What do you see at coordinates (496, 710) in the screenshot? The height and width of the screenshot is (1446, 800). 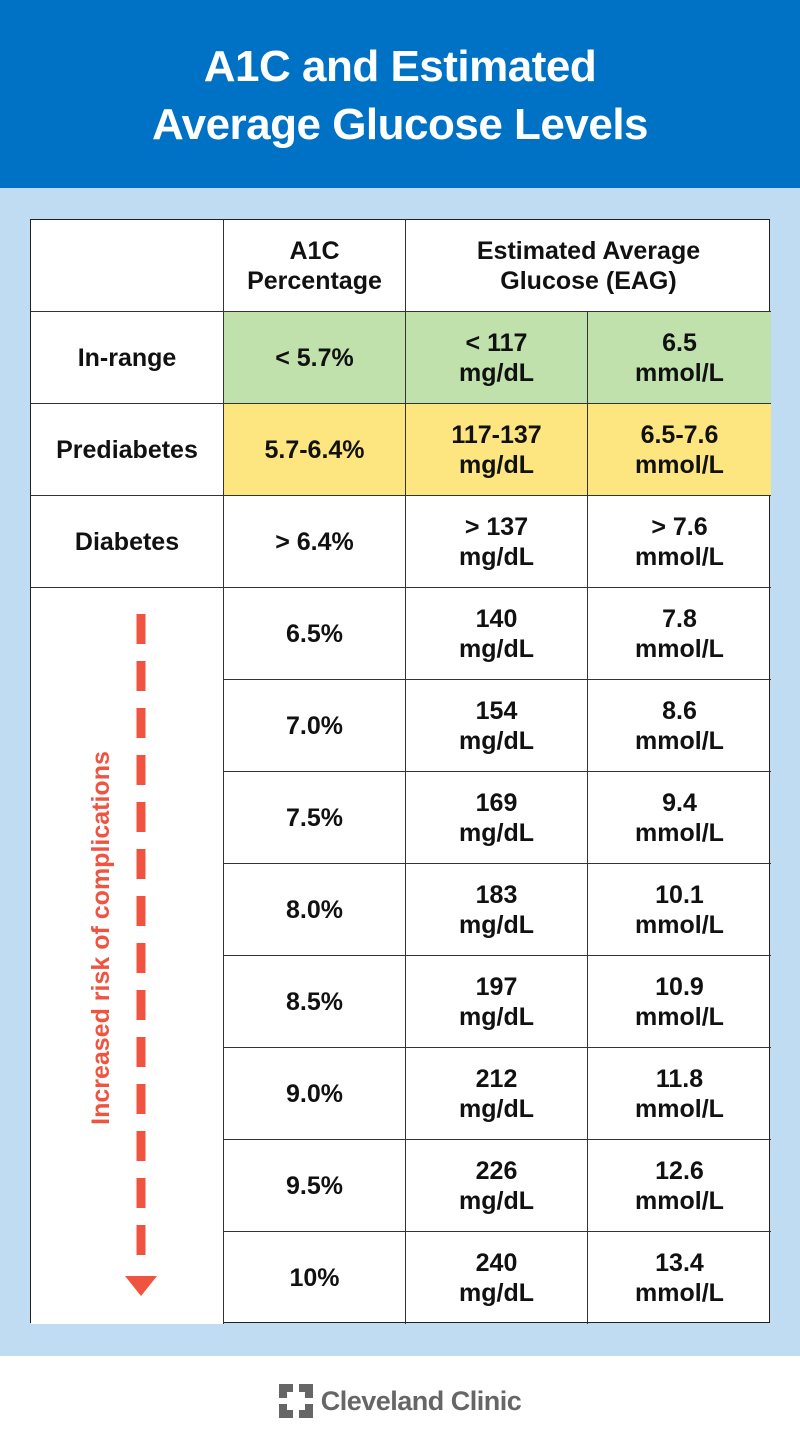 I see `mgdl-value: 154` at bounding box center [496, 710].